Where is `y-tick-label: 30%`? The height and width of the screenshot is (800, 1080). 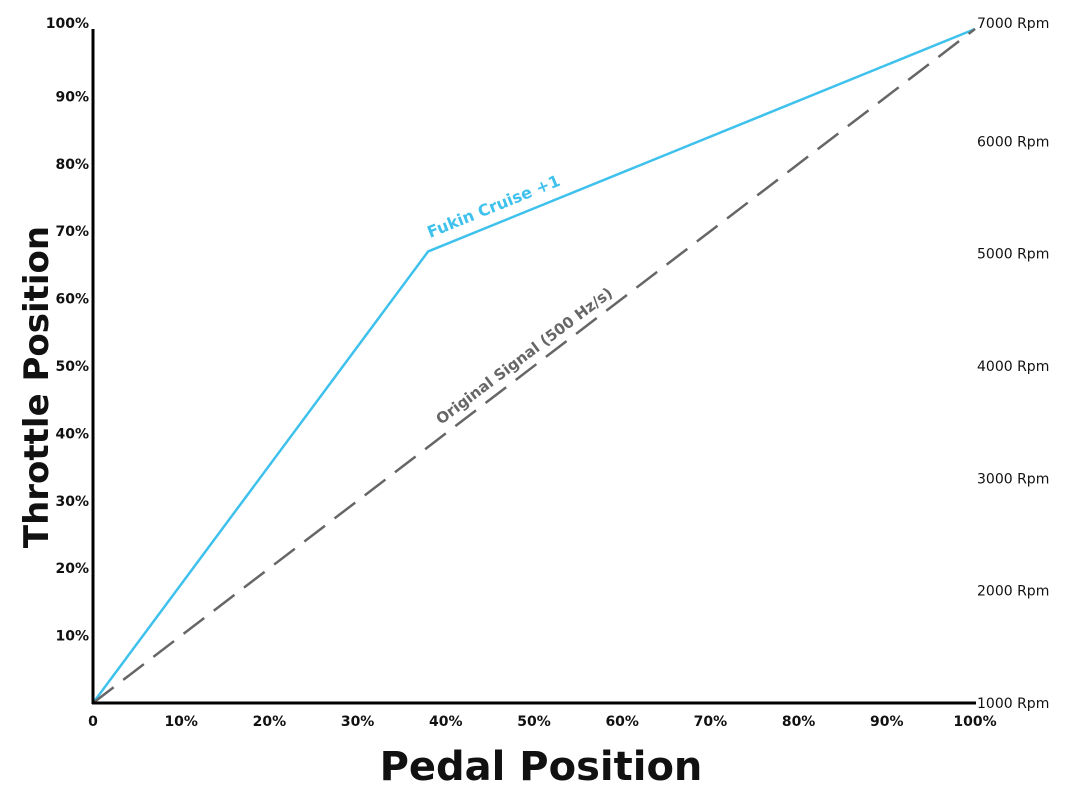
y-tick-label: 30% is located at coordinates (72, 502).